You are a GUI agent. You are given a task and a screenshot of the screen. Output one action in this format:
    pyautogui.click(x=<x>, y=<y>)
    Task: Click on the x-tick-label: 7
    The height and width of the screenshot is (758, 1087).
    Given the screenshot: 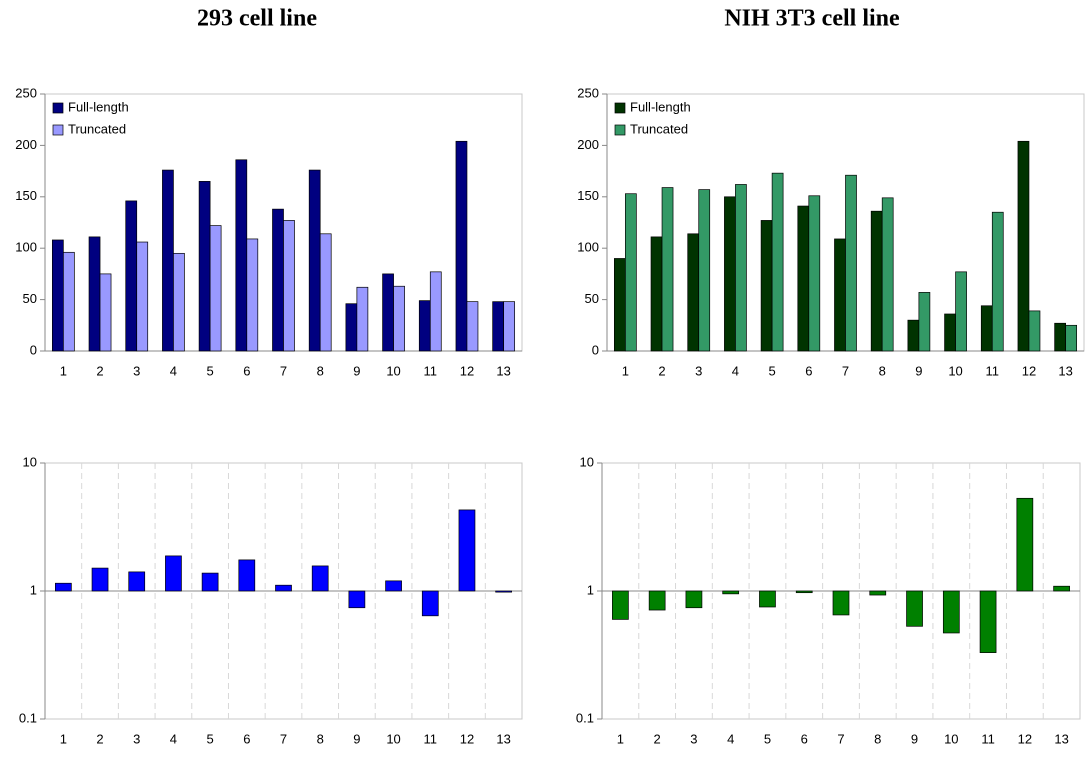 What is the action you would take?
    pyautogui.click(x=283, y=738)
    